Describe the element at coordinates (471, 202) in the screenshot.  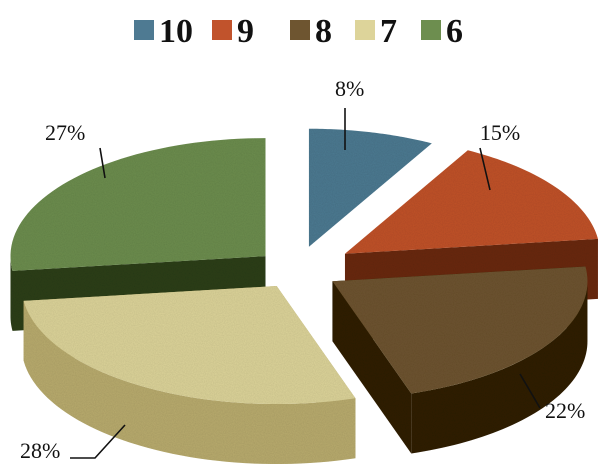
I see `slice-9-top` at that location.